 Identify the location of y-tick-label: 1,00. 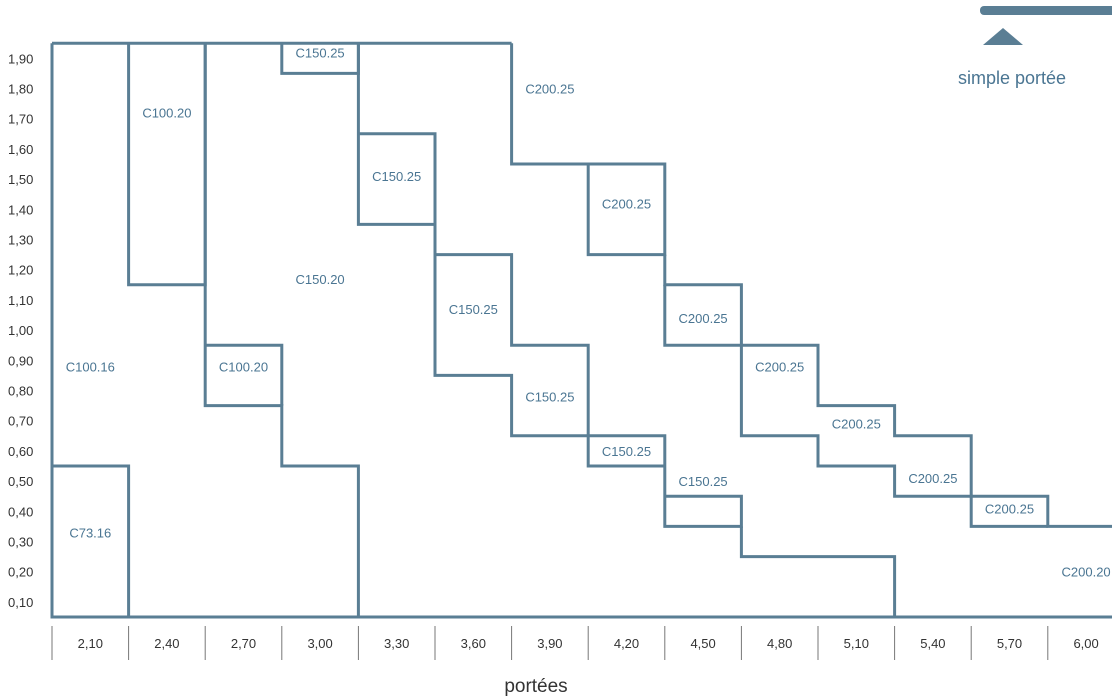
(20, 330).